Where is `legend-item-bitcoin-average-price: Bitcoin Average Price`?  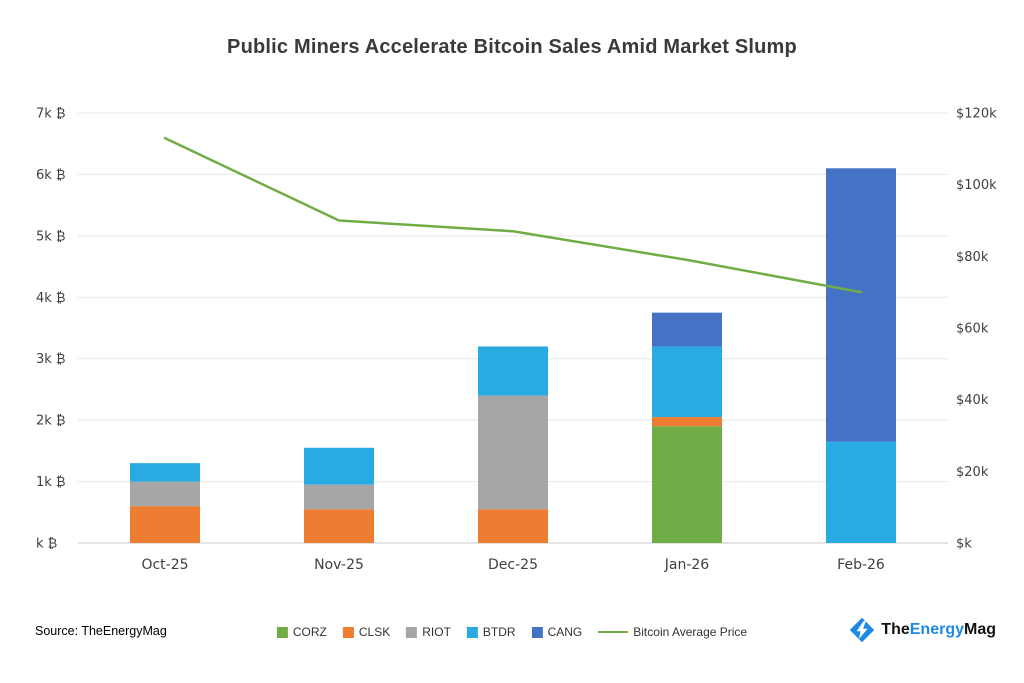 legend-item-bitcoin-average-price: Bitcoin Average Price is located at coordinates (672, 632).